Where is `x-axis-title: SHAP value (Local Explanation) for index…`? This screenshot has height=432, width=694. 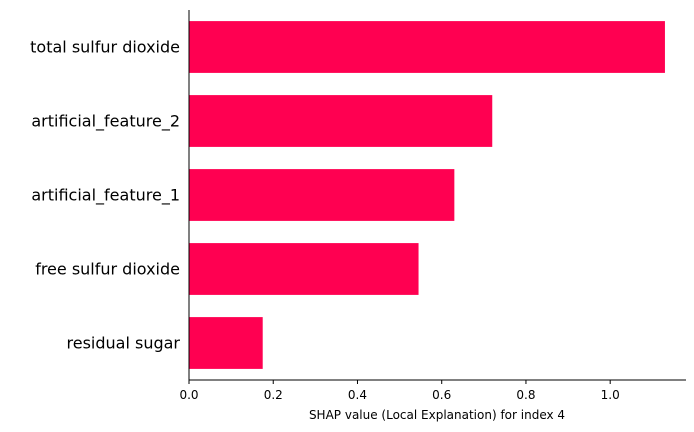
x-axis-title: SHAP value (Local Explanation) for index… is located at coordinates (437, 415).